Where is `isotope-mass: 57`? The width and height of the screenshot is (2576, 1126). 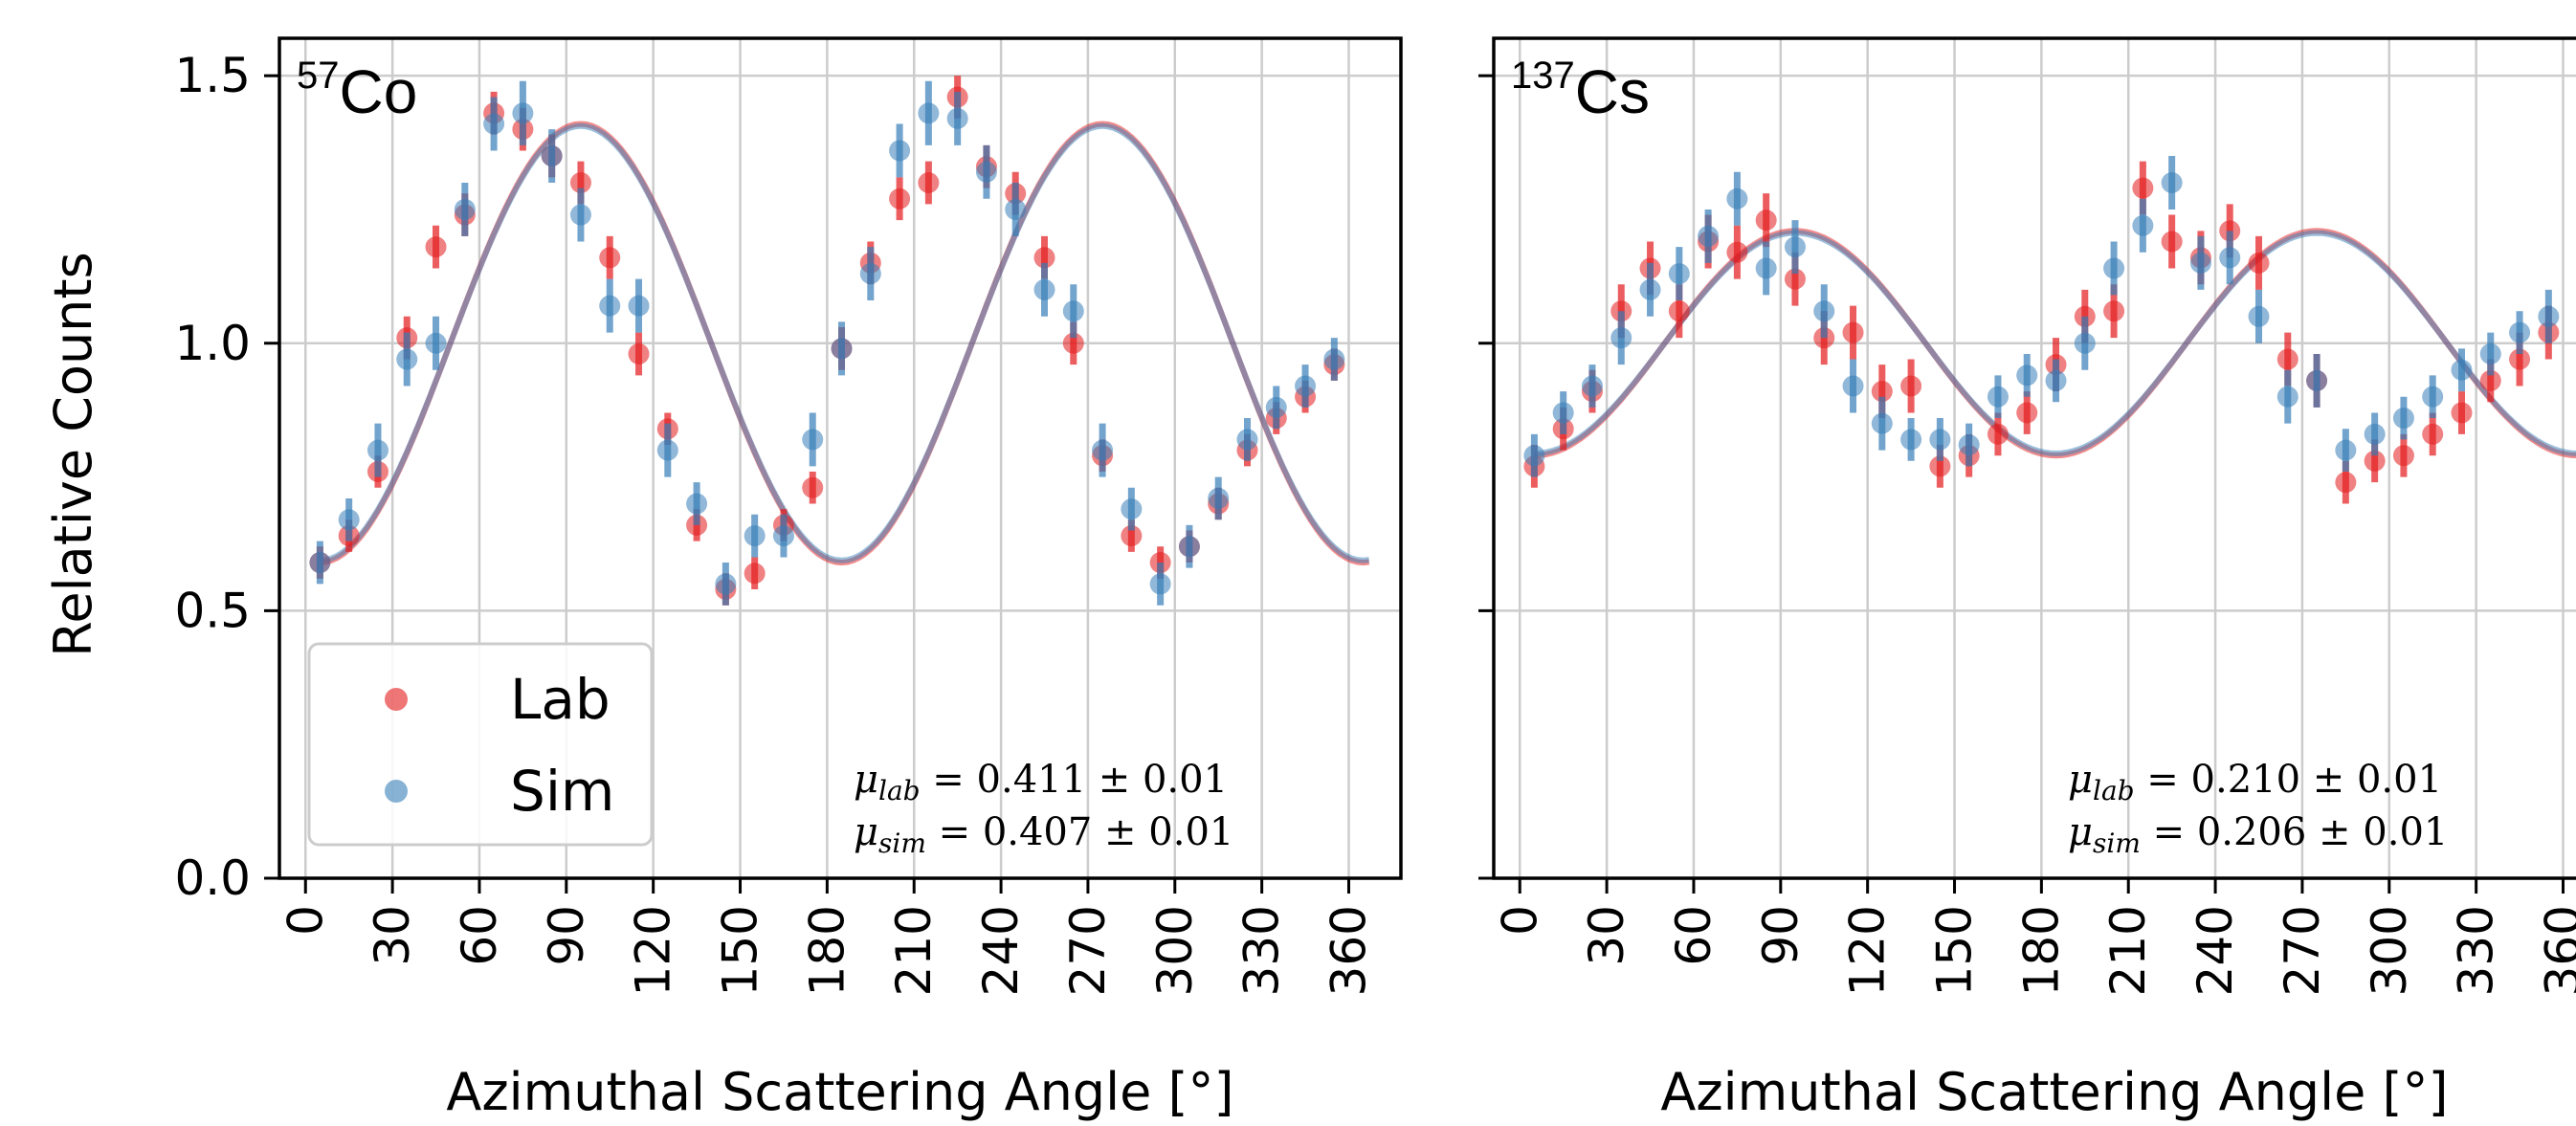 isotope-mass: 57 is located at coordinates (318, 76).